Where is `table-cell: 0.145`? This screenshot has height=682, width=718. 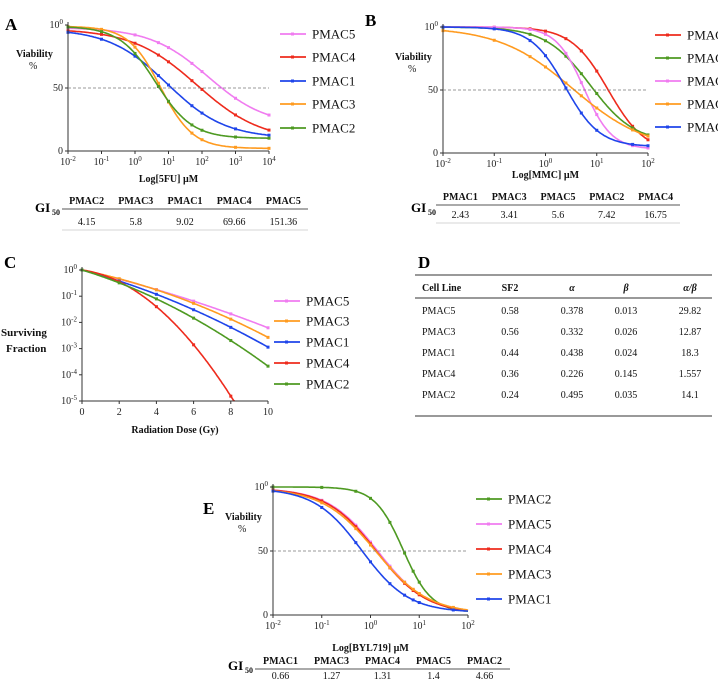
table-cell: 0.145 is located at coordinates (626, 374).